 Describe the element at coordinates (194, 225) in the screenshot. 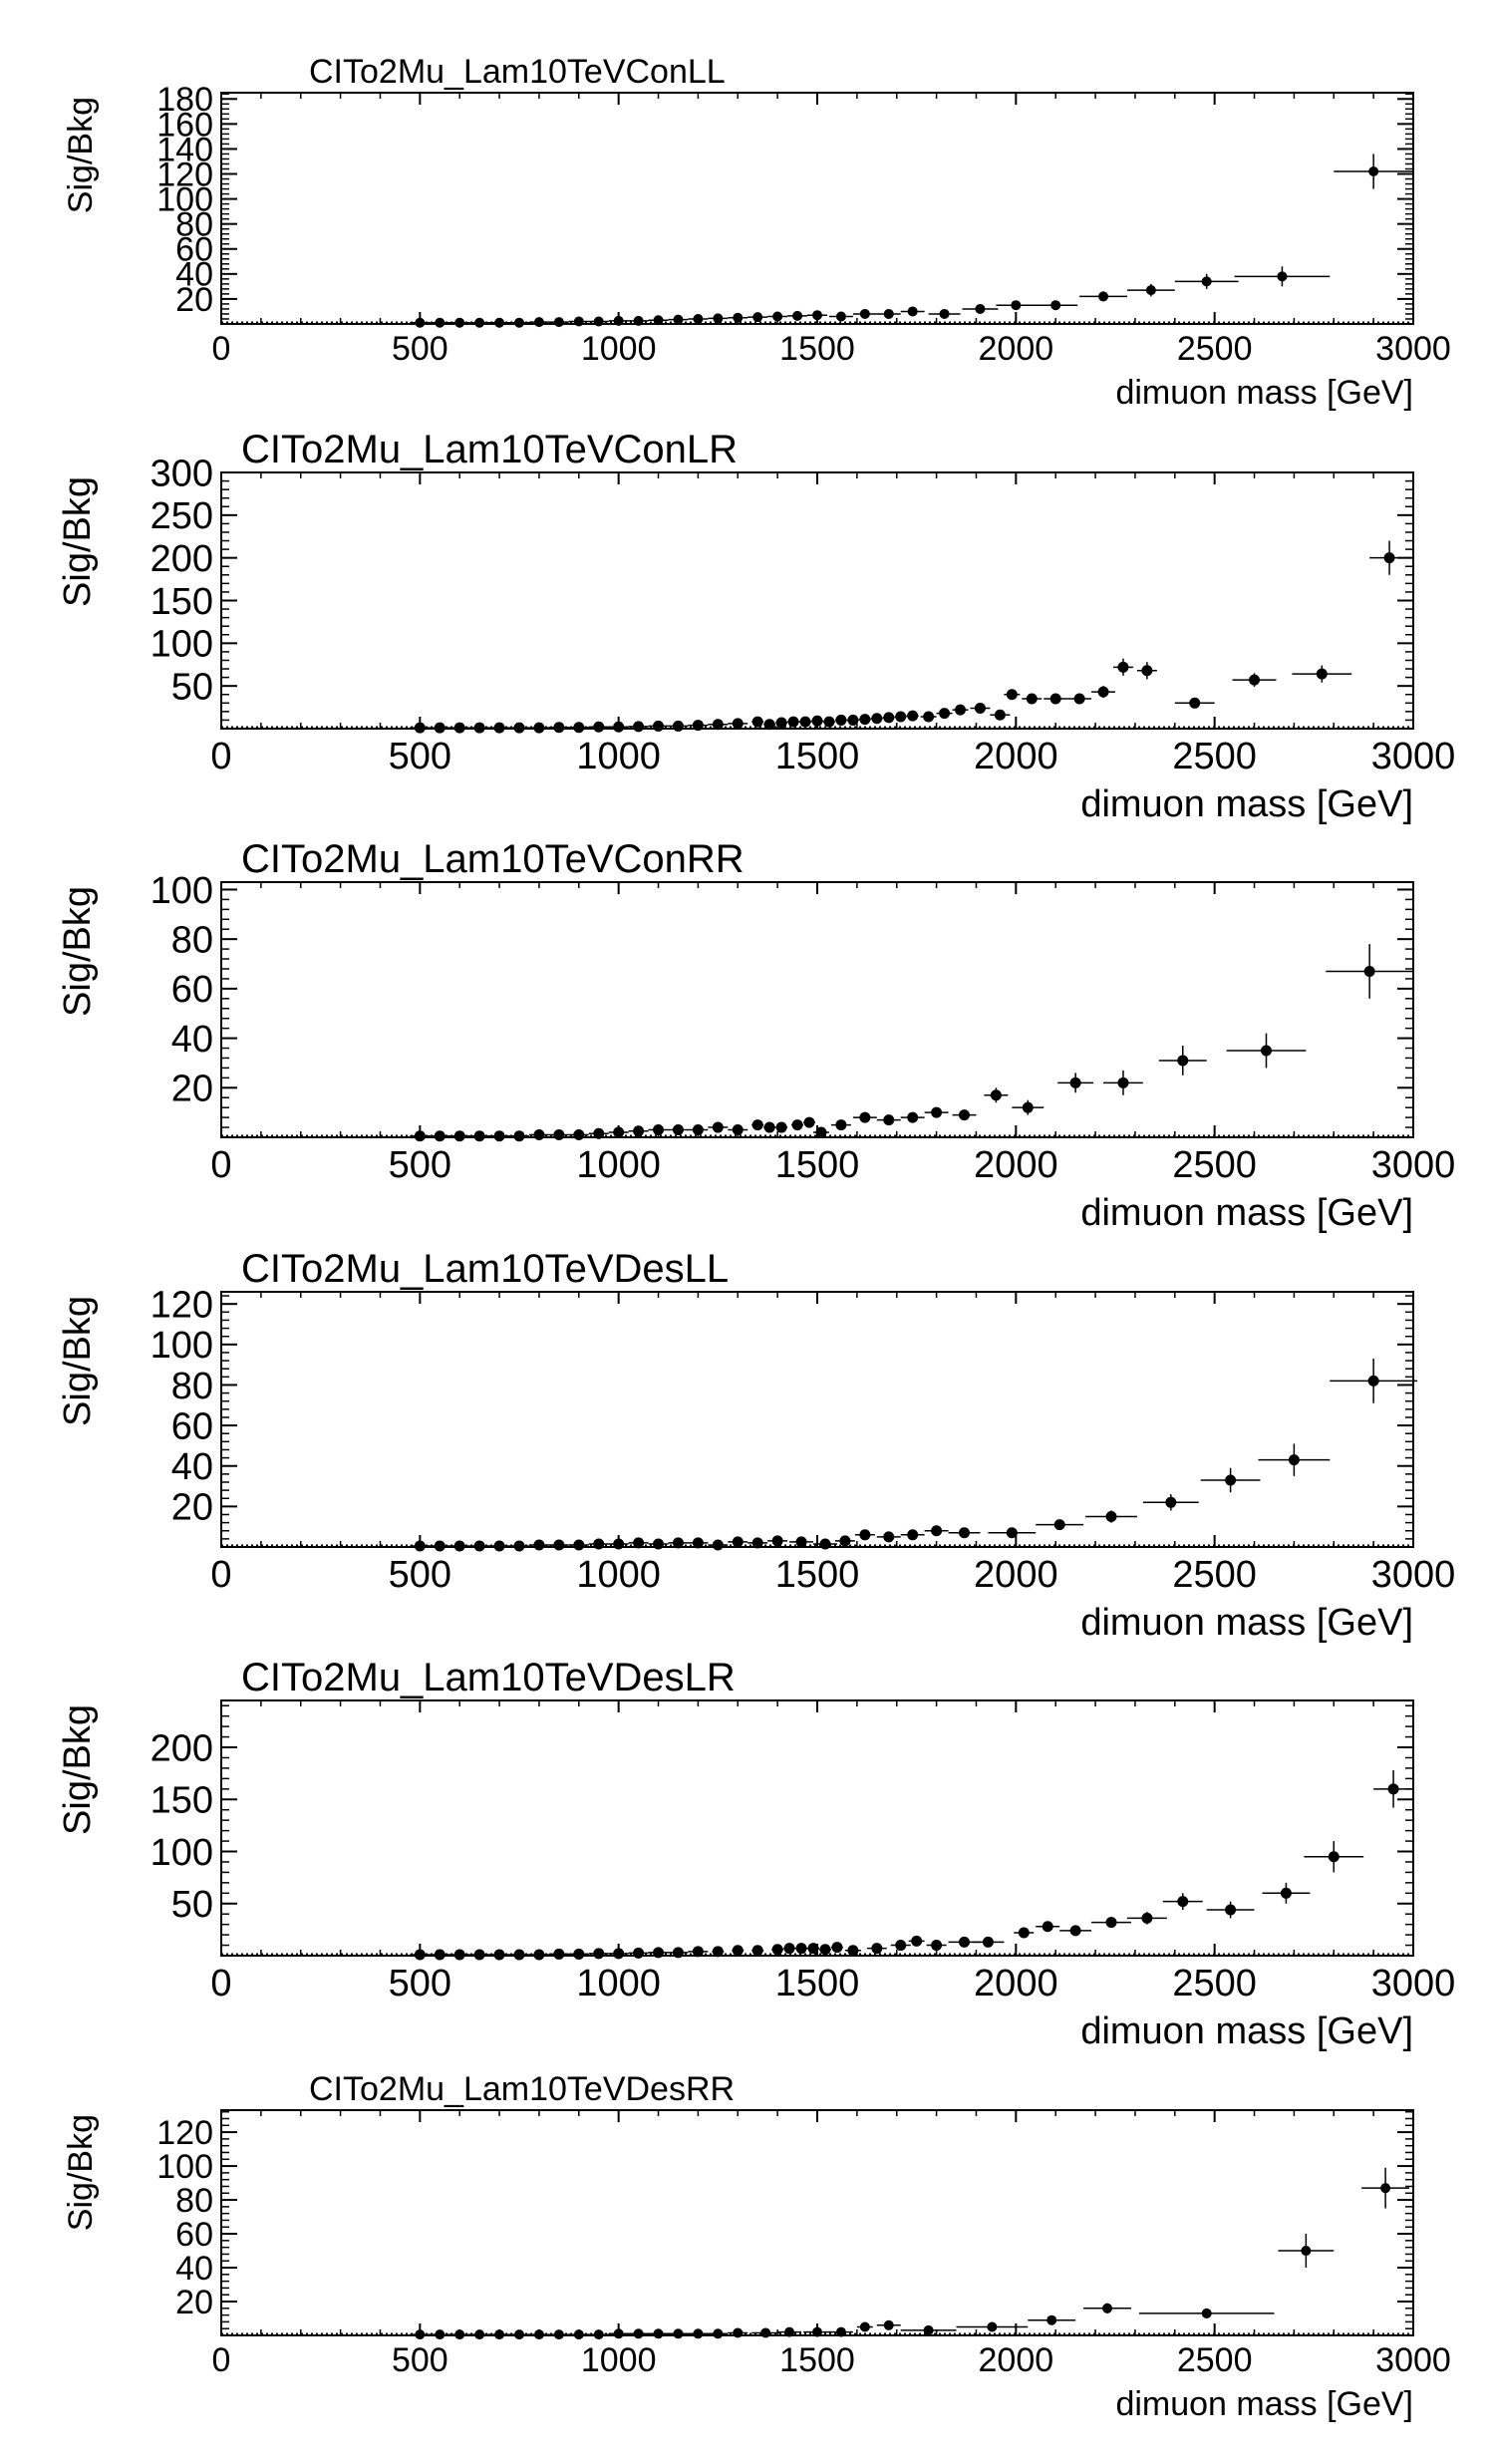

I see `y-tick-label: 80` at that location.